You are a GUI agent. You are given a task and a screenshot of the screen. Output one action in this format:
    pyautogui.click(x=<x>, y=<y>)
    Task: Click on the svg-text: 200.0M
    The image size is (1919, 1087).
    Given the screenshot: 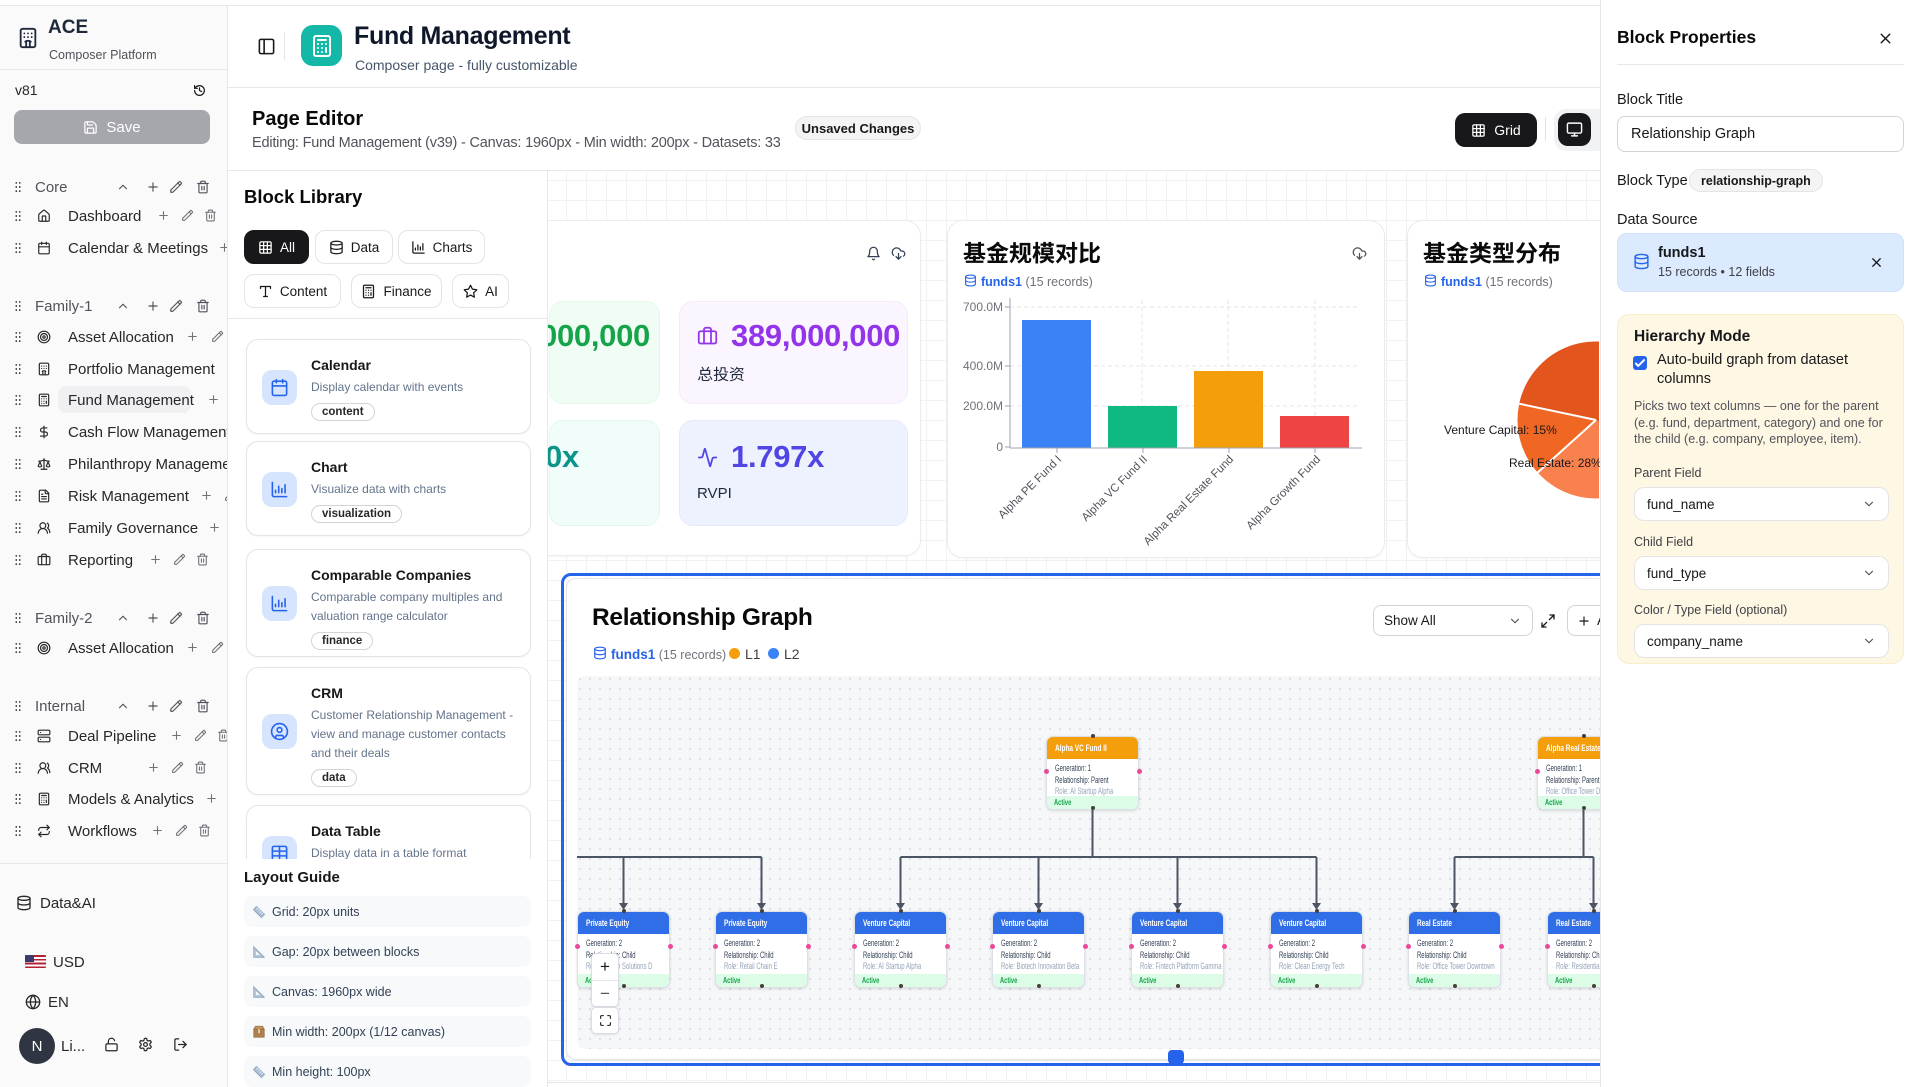 What is the action you would take?
    pyautogui.click(x=983, y=406)
    